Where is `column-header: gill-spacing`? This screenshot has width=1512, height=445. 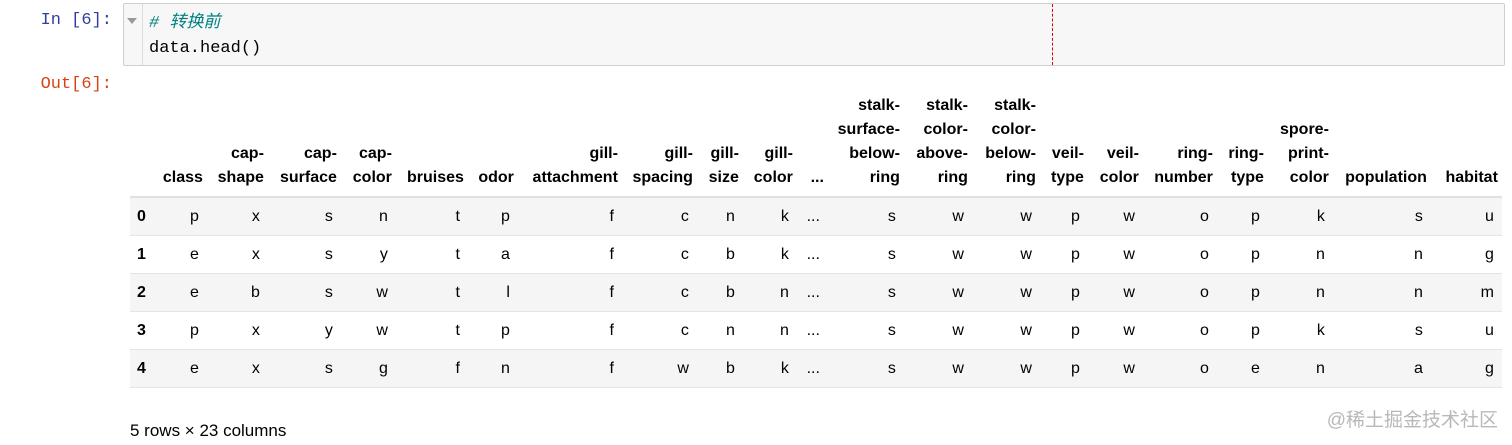 column-header: gill-spacing is located at coordinates (659, 146).